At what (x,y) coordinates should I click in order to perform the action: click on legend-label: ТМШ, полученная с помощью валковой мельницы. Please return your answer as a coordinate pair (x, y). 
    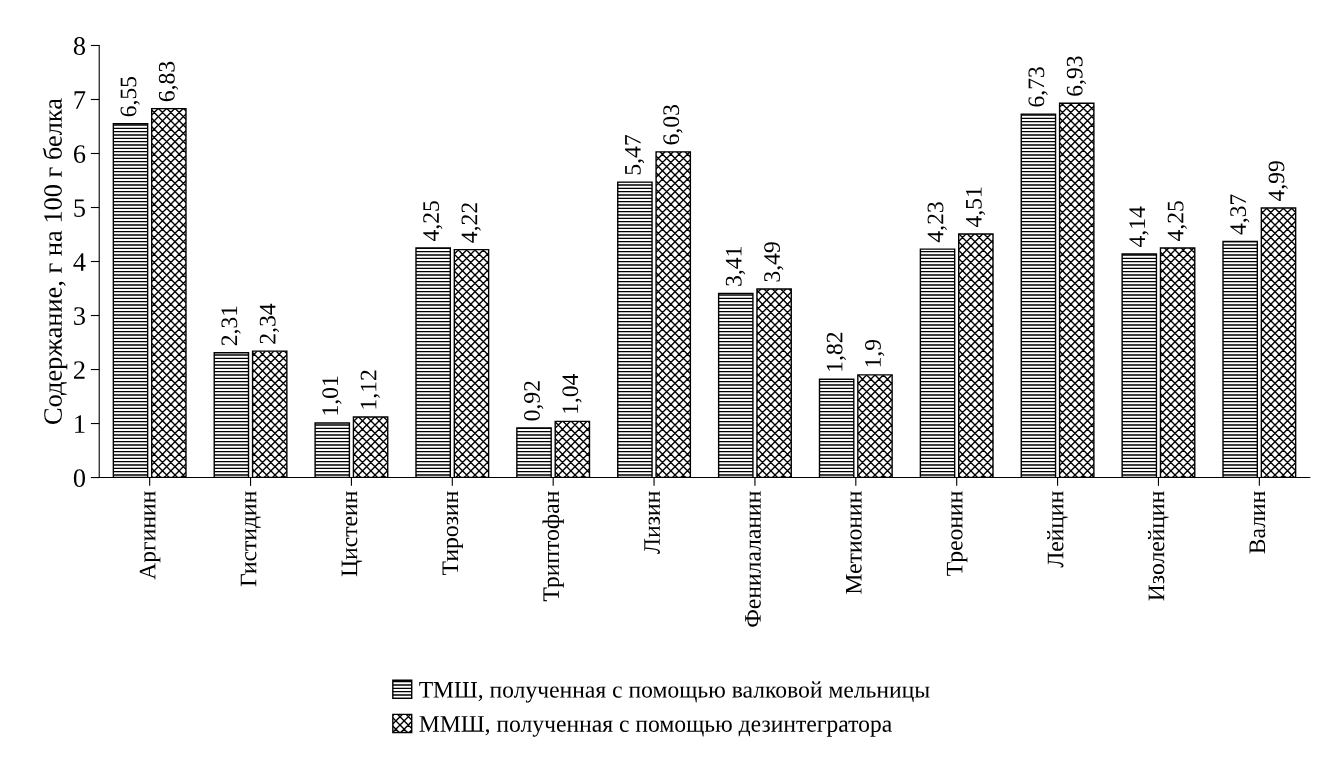
    Looking at the image, I should click on (674, 692).